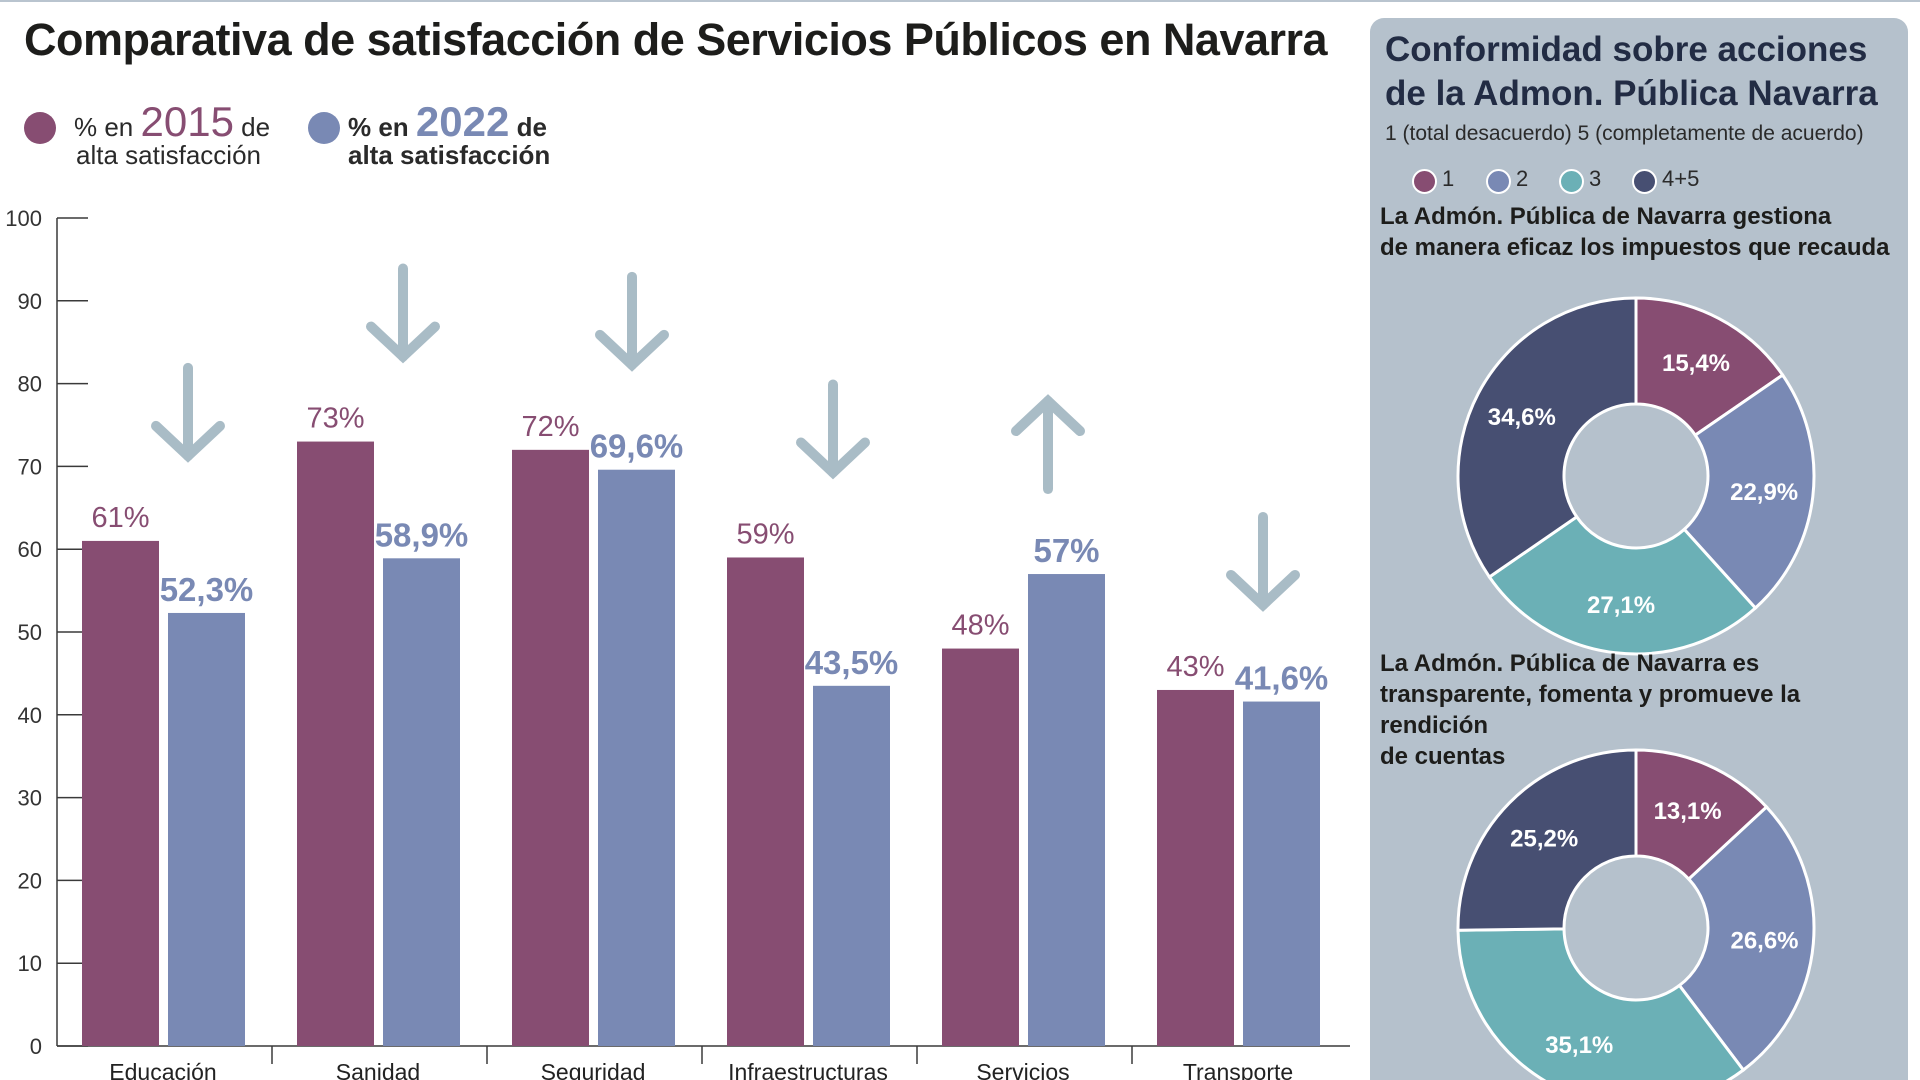 The width and height of the screenshot is (1920, 1080). I want to click on donut-chart-2: 13,1% 26,6% 35,1% 25,2%, so click(1636, 914).